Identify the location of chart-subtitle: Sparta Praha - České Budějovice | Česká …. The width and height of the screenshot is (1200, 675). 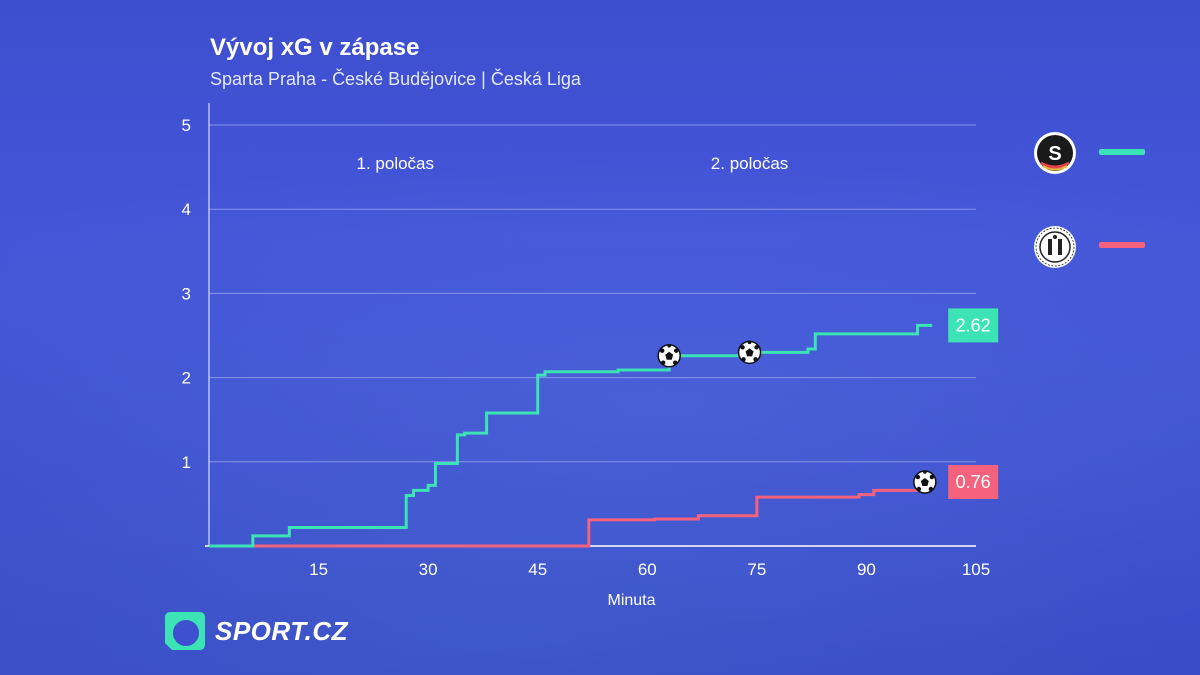
(395, 79).